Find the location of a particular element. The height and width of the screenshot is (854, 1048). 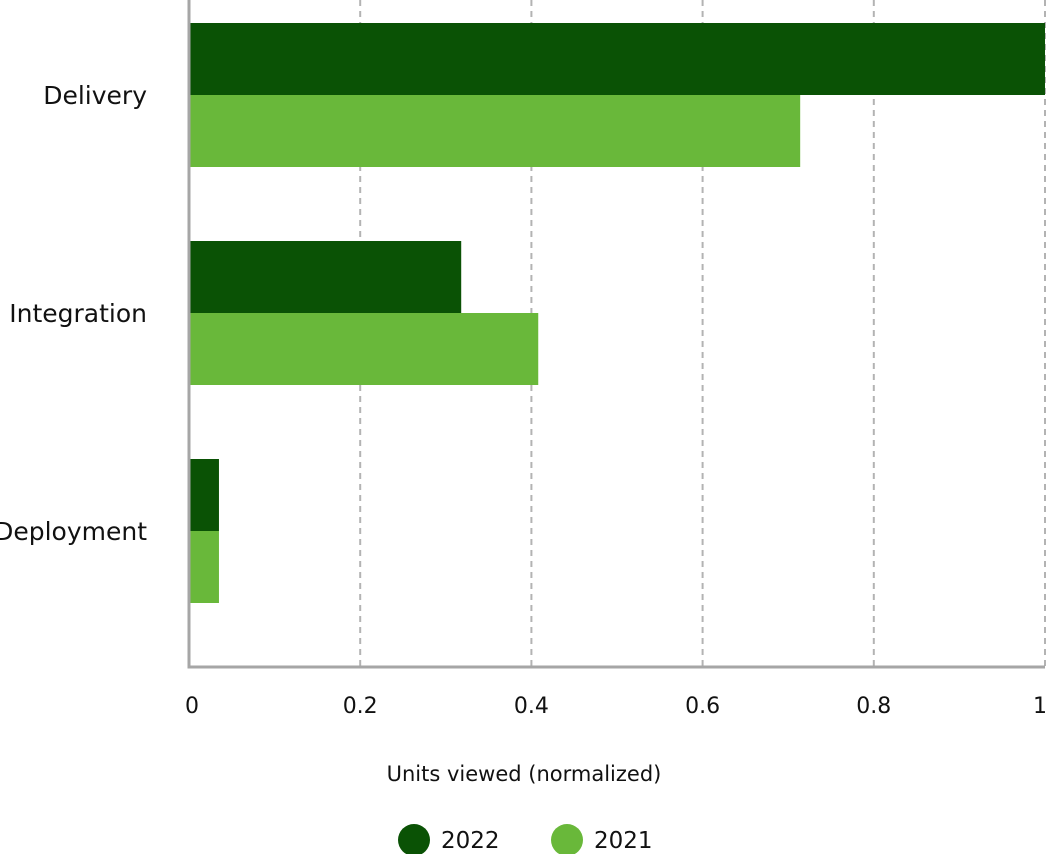

x-axis-title: Units viewed (normalized) is located at coordinates (524, 774).